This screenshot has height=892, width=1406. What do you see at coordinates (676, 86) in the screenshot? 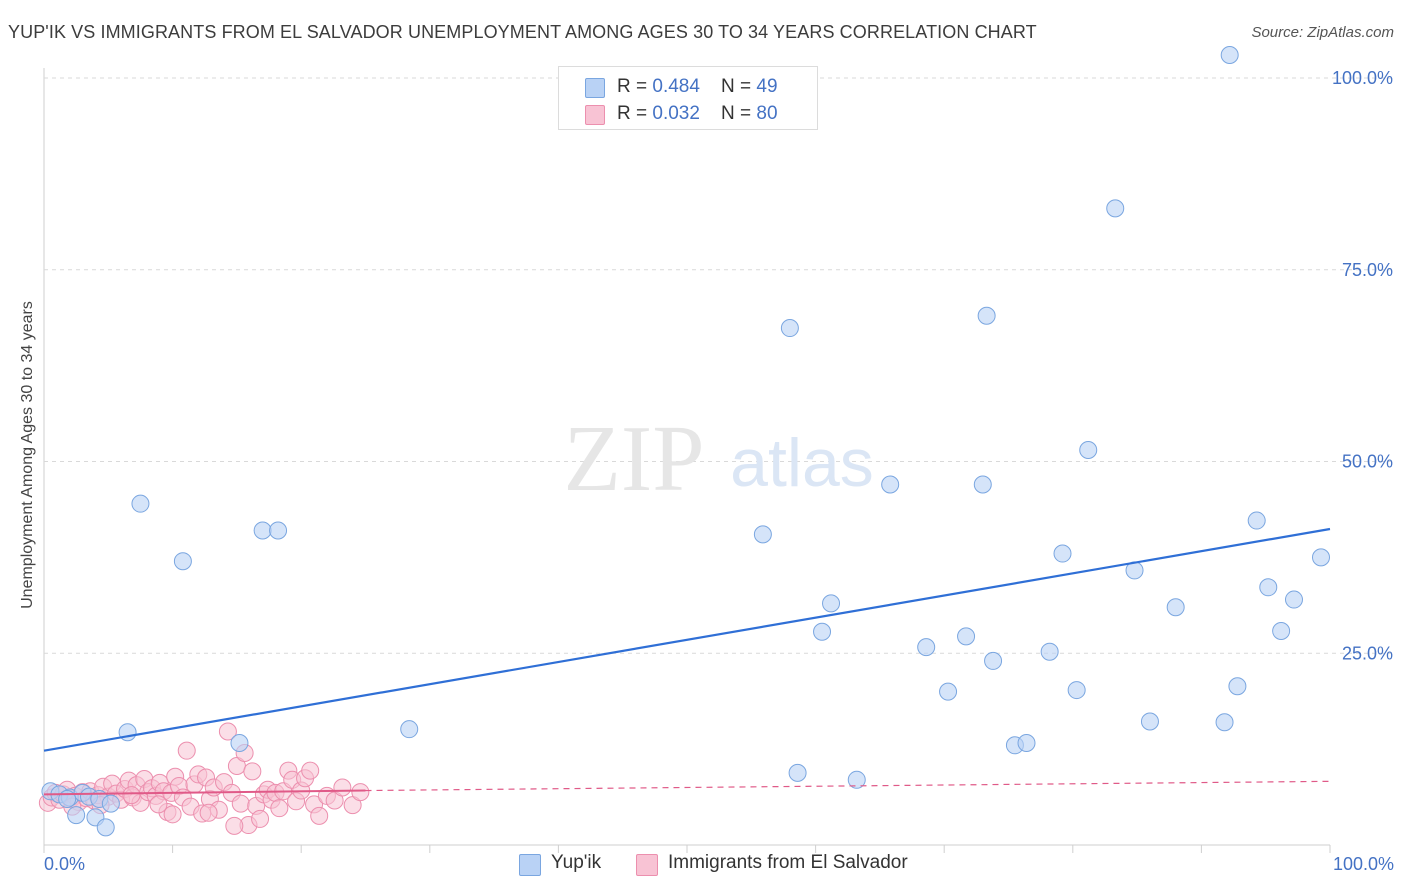
I see `legend-r-value-yupik: 0.484` at bounding box center [676, 86].